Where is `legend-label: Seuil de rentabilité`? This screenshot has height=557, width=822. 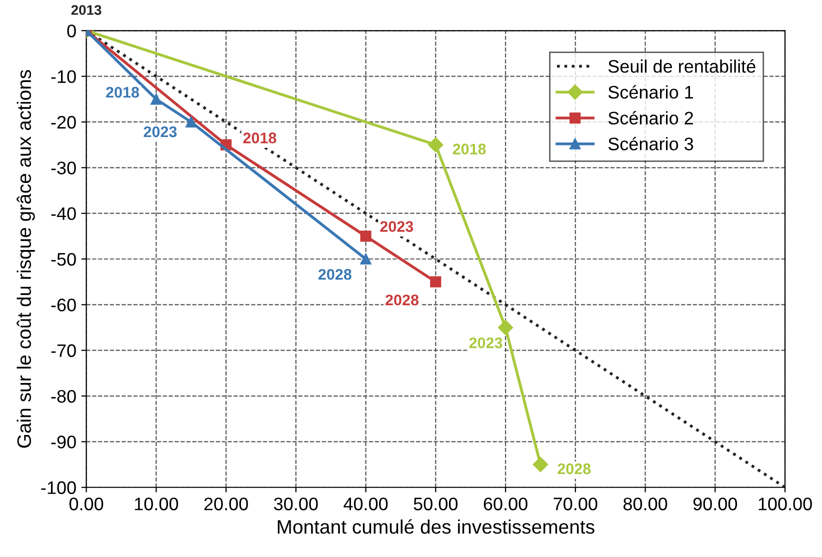
legend-label: Seuil de rentabilité is located at coordinates (682, 66).